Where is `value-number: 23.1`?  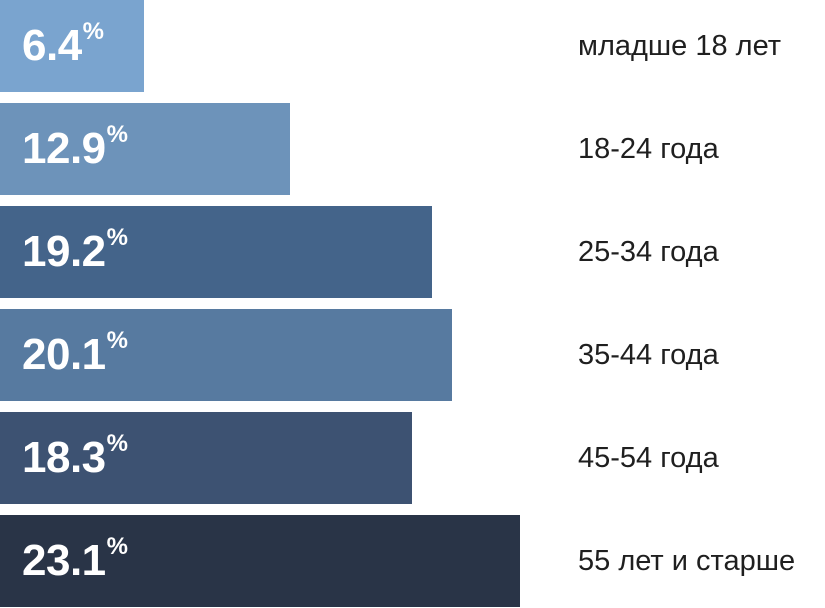
value-number: 23.1 is located at coordinates (64, 560).